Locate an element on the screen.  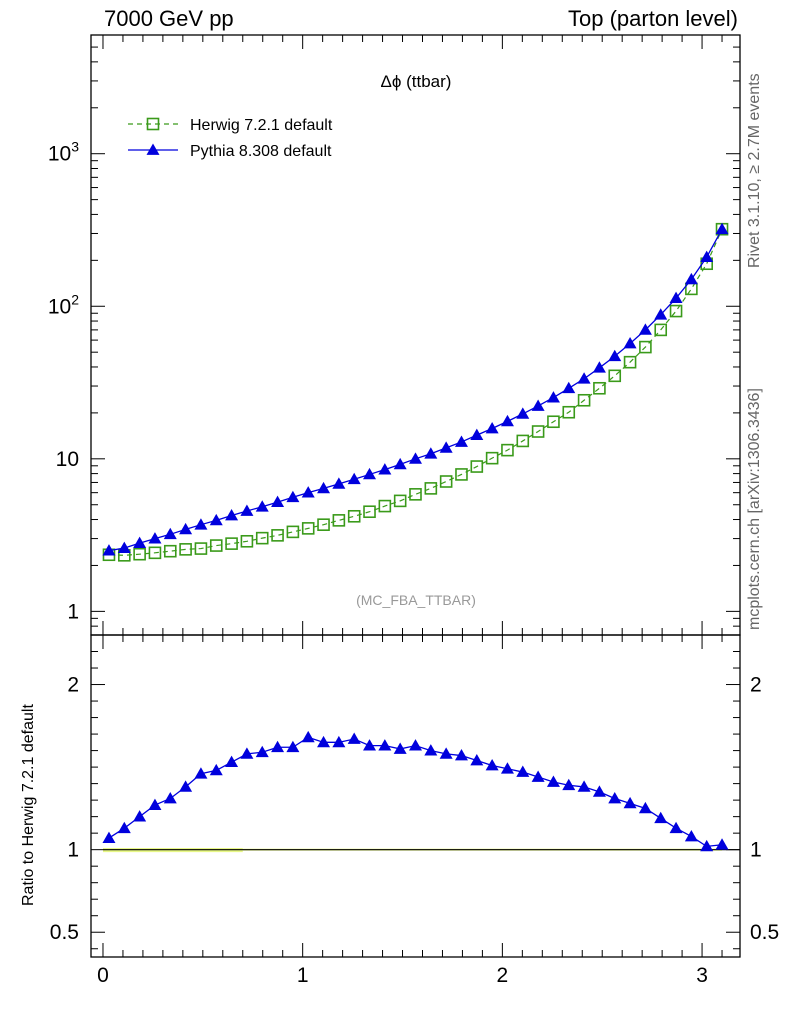
ratio-y-tick-label-right: 1 is located at coordinates (756, 850).